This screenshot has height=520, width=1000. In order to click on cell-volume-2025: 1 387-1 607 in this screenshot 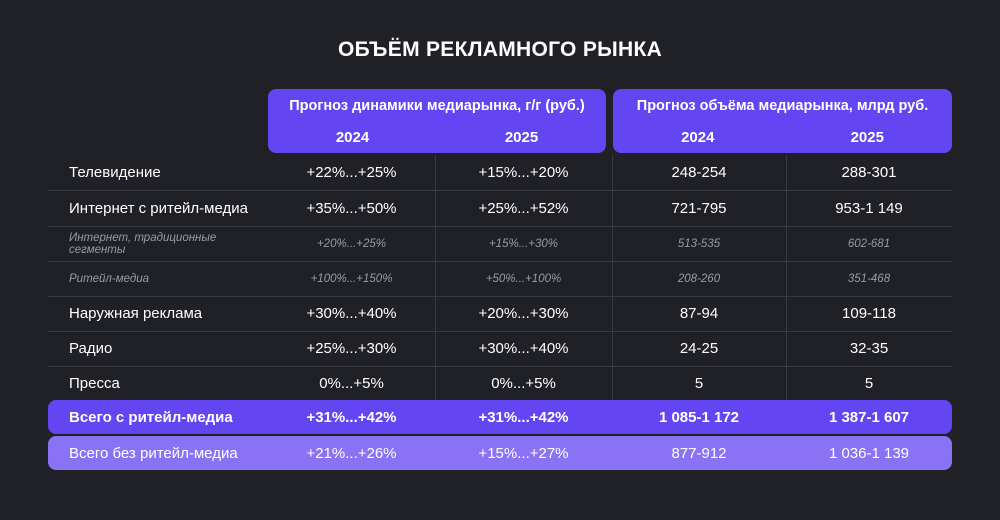, I will do `click(869, 417)`.